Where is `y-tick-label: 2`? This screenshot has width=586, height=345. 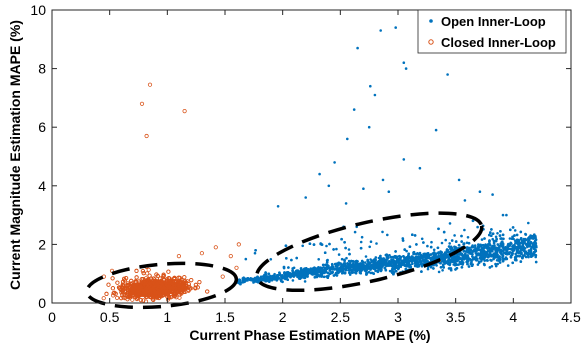
y-tick-label: 2 is located at coordinates (42, 244).